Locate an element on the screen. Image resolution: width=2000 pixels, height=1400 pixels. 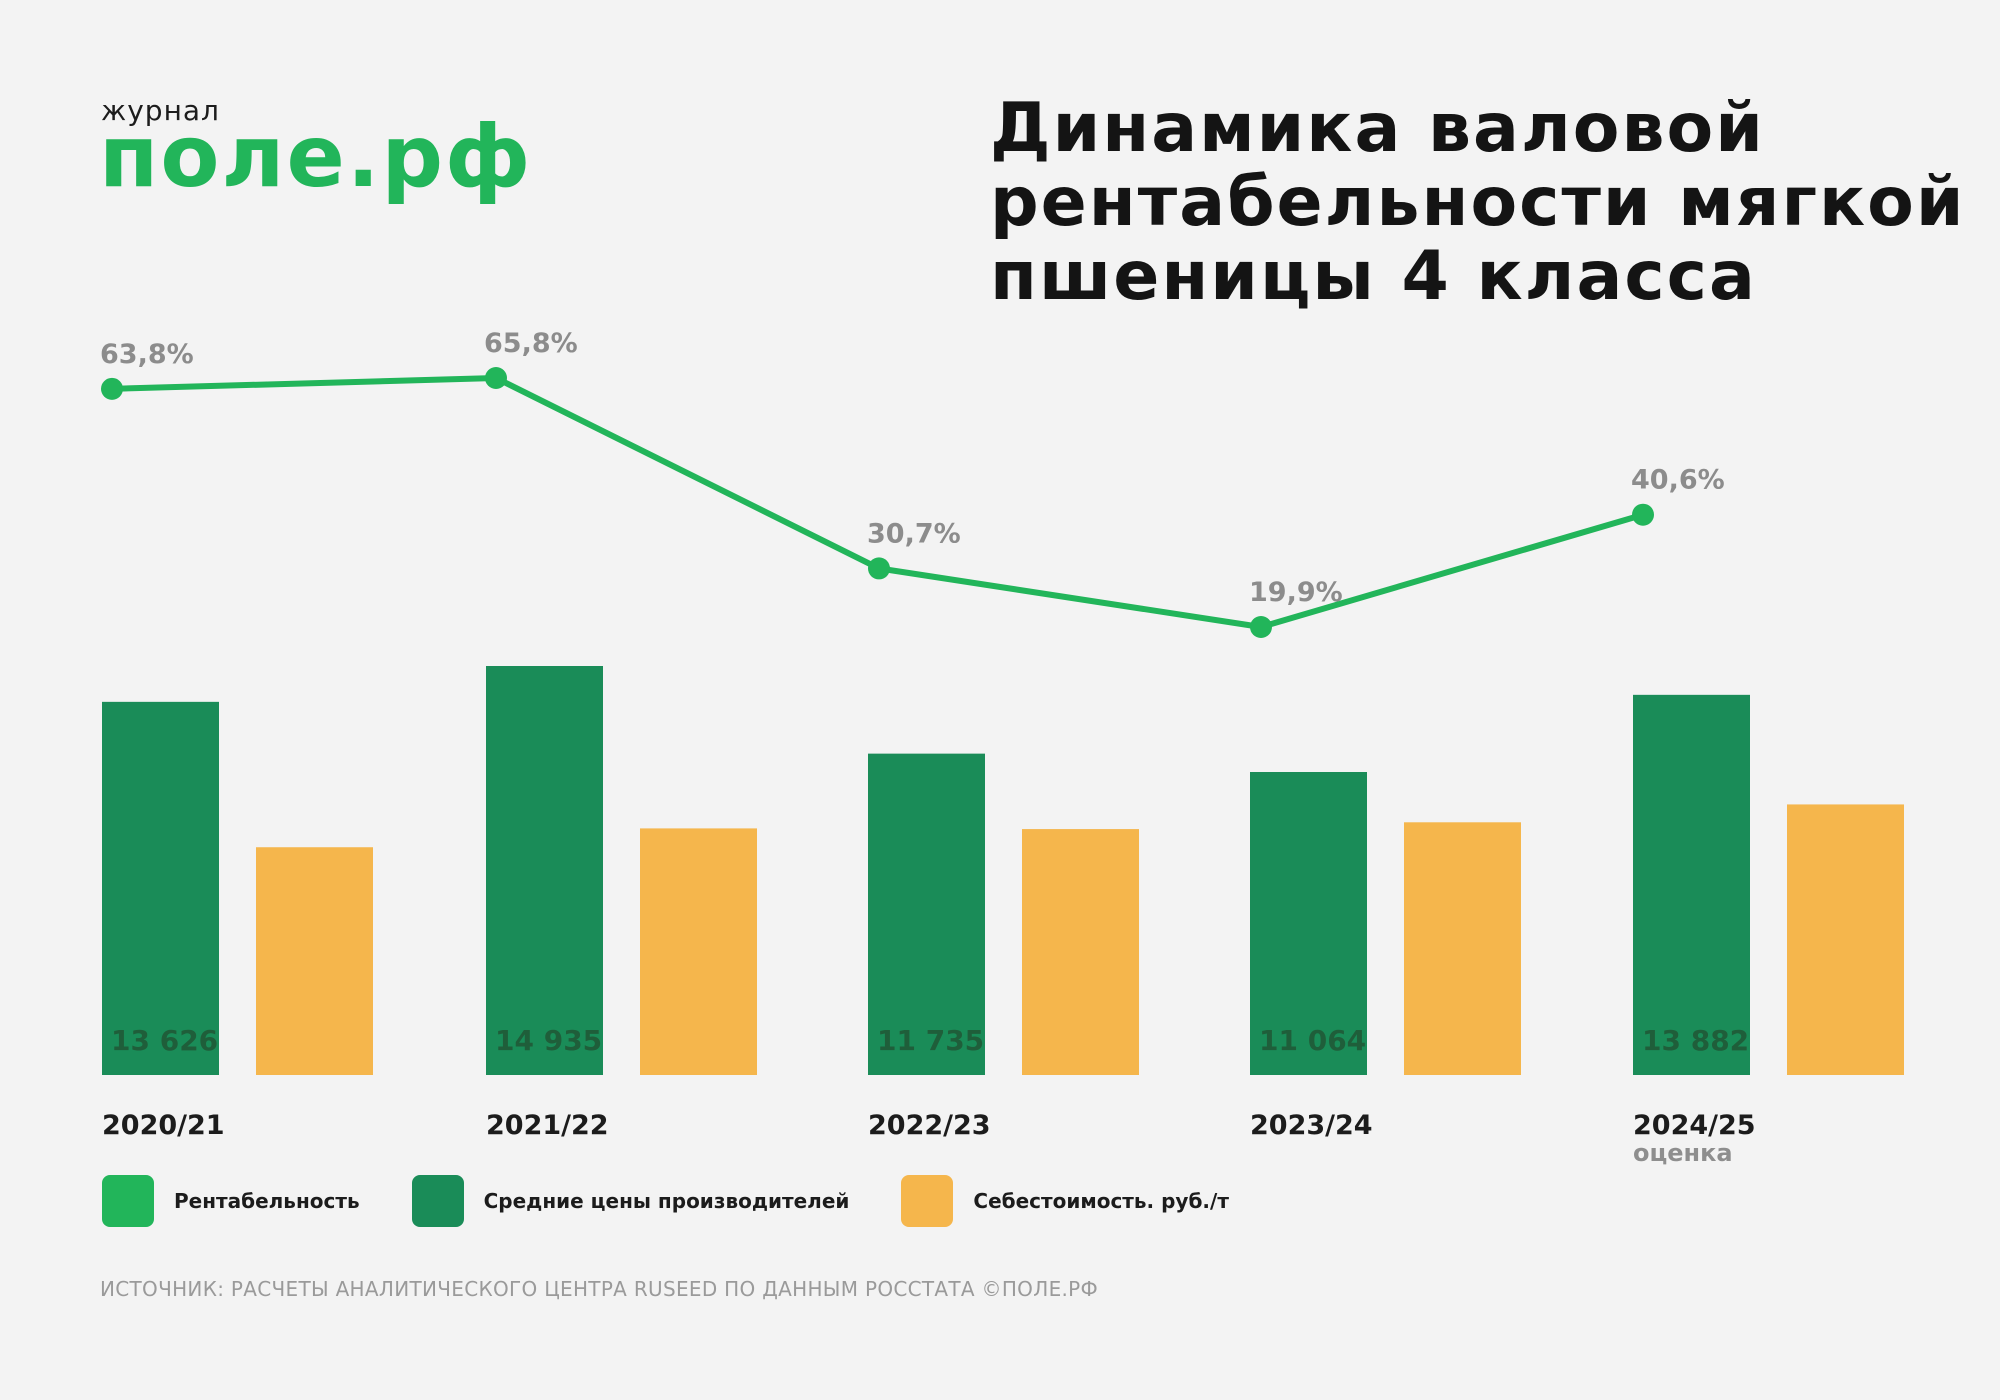
category-label: 2020/21 is located at coordinates (163, 1125).